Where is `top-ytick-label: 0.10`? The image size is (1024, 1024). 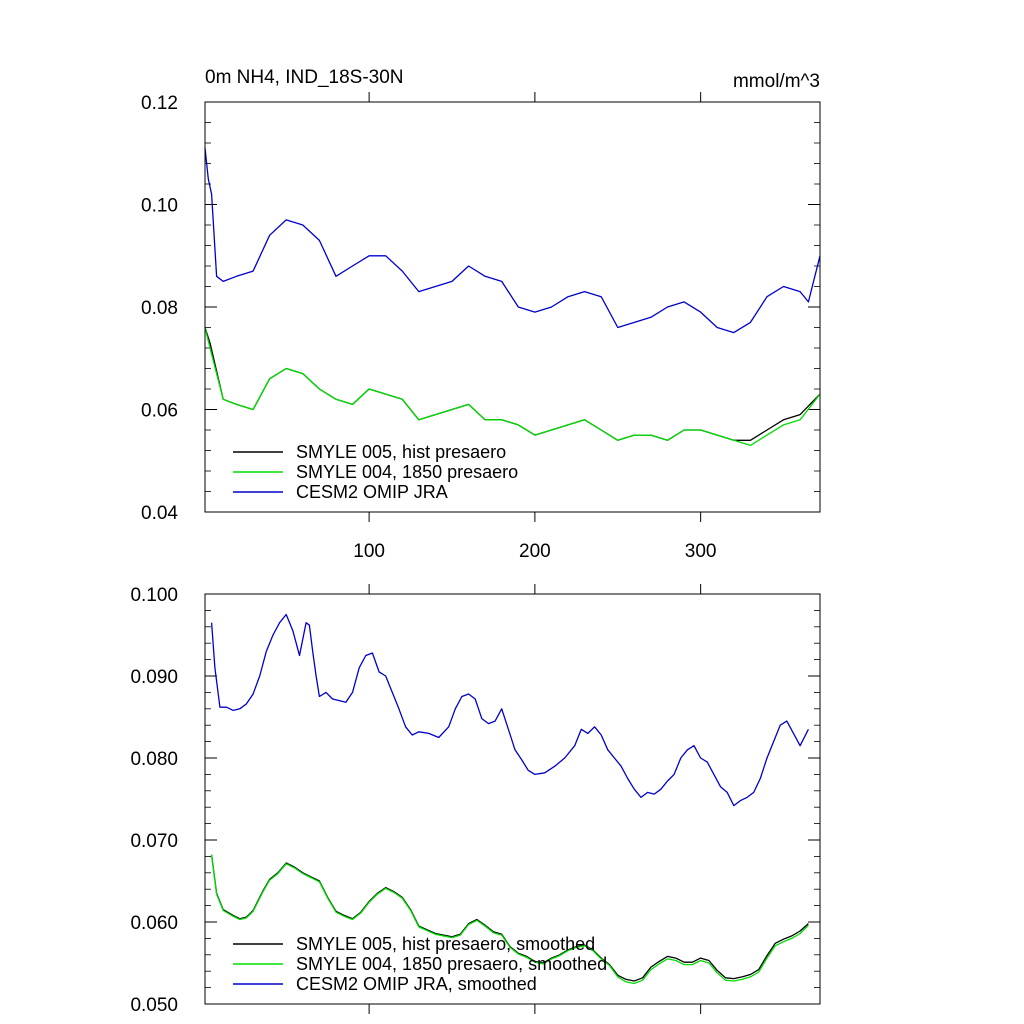 top-ytick-label: 0.10 is located at coordinates (159, 206).